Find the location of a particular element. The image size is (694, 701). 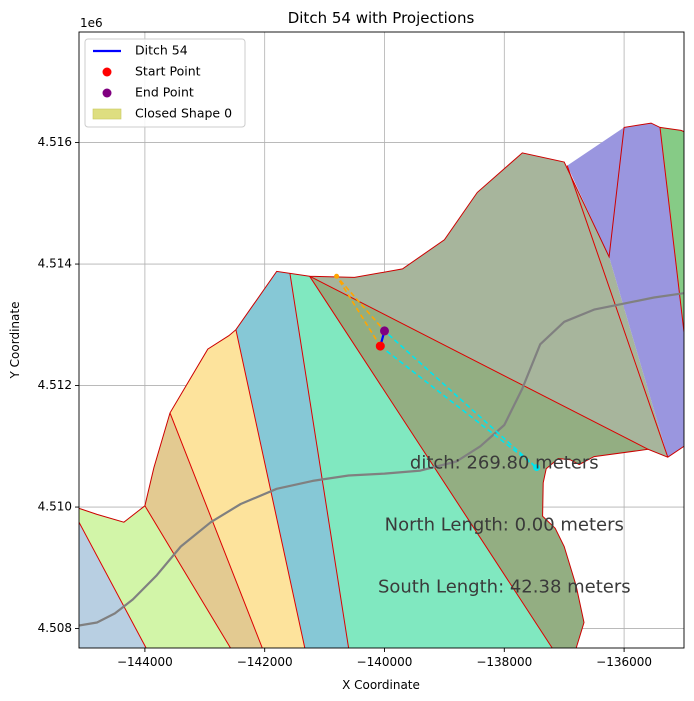

y-axis-label: Y Coordinate is located at coordinates (15, 341).